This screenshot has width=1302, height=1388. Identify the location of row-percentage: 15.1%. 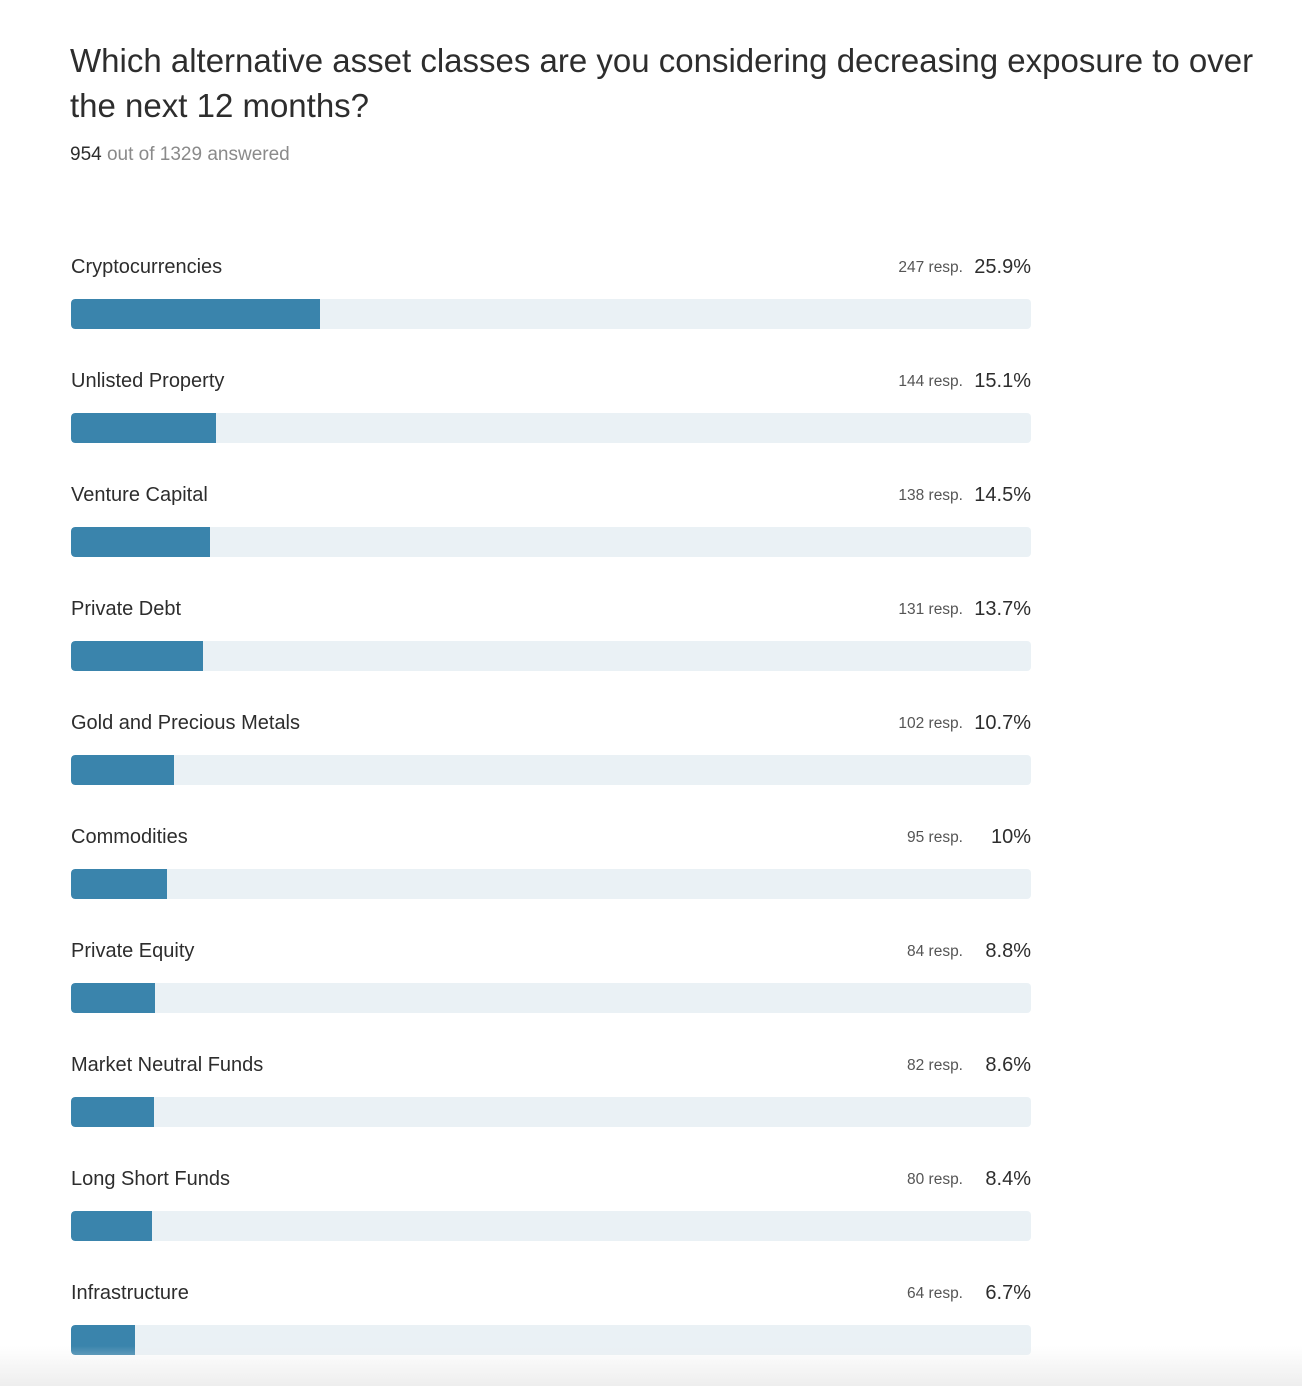
(1002, 381).